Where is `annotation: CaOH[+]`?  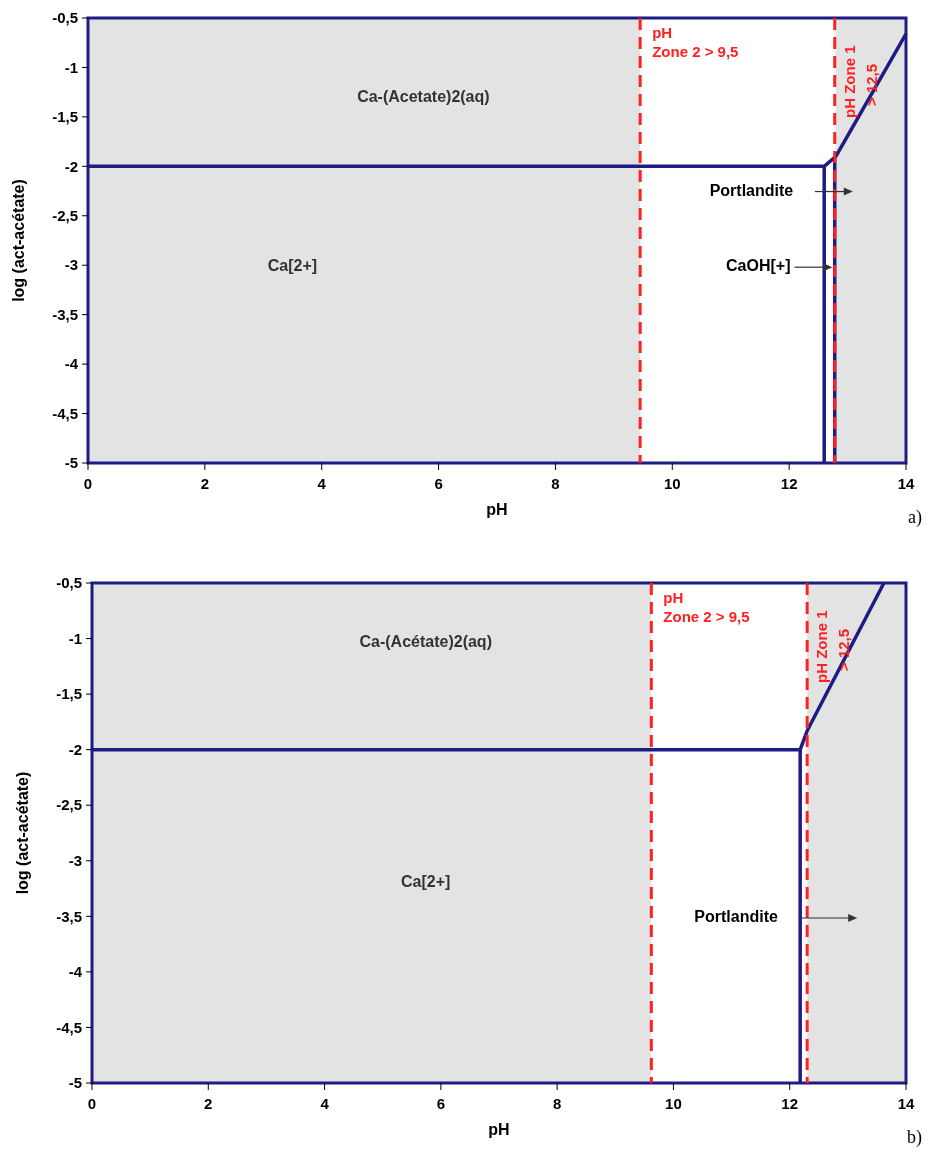 annotation: CaOH[+] is located at coordinates (758, 266).